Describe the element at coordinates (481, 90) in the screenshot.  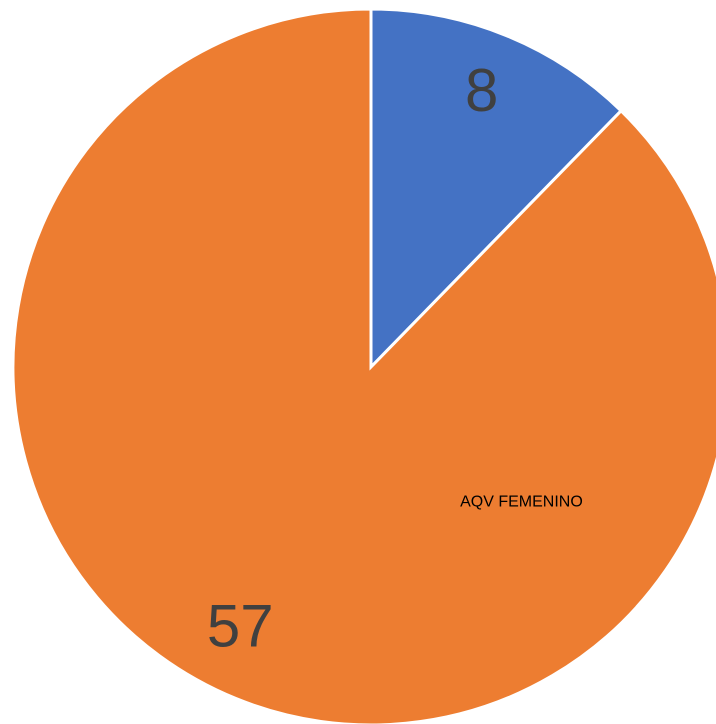
I see `value-label: 8` at that location.